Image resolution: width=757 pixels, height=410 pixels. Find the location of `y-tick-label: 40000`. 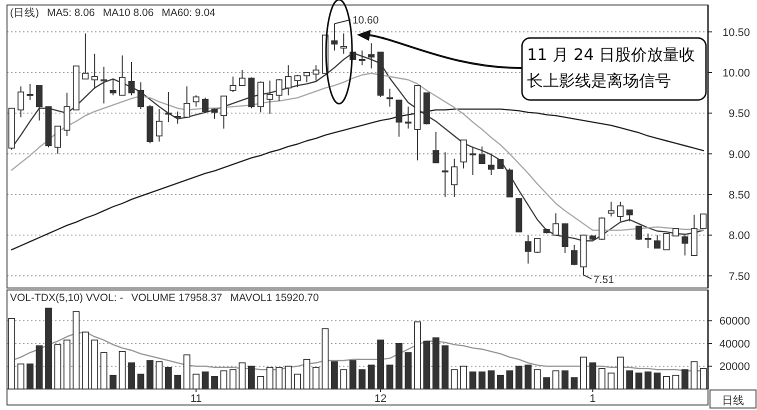

y-tick-label: 40000 is located at coordinates (734, 344).